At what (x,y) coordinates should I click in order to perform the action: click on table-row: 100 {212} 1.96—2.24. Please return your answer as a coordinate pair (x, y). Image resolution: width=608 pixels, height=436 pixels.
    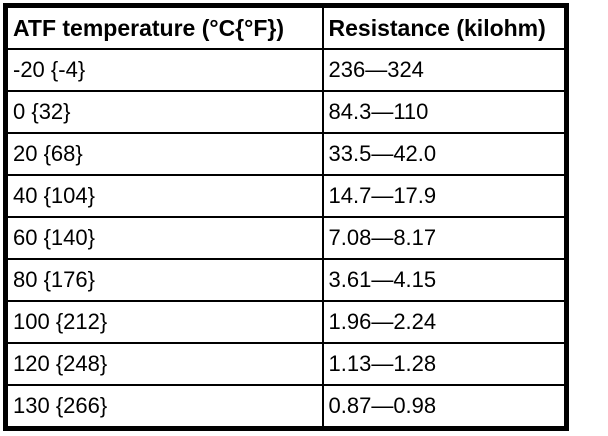
    Looking at the image, I should click on (286, 322).